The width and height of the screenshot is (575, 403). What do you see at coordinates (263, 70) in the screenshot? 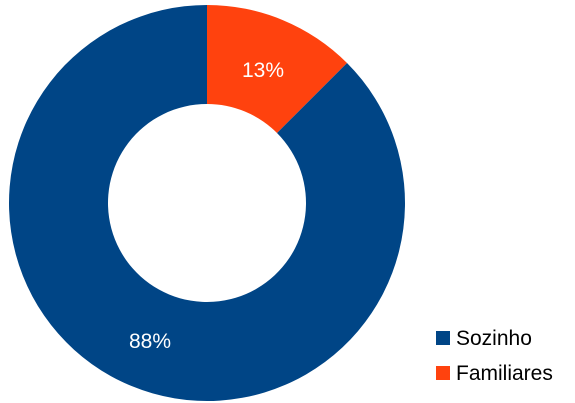
I see `slice-label-familiares: 13%` at bounding box center [263, 70].